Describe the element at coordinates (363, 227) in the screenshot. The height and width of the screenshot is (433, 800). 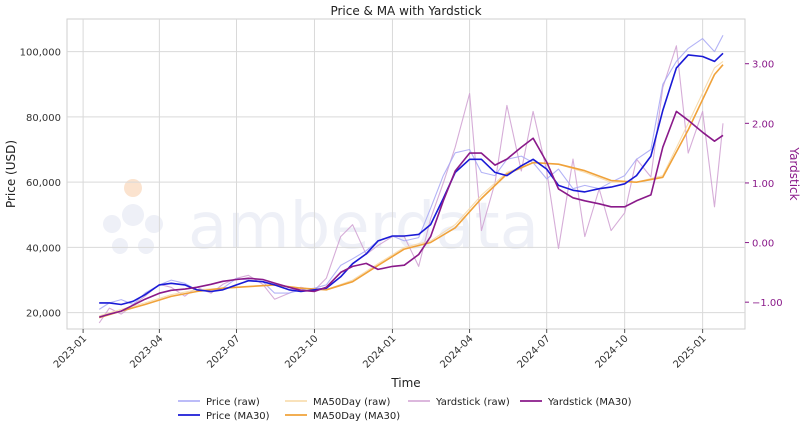
I see `watermark-text: amberdata` at that location.